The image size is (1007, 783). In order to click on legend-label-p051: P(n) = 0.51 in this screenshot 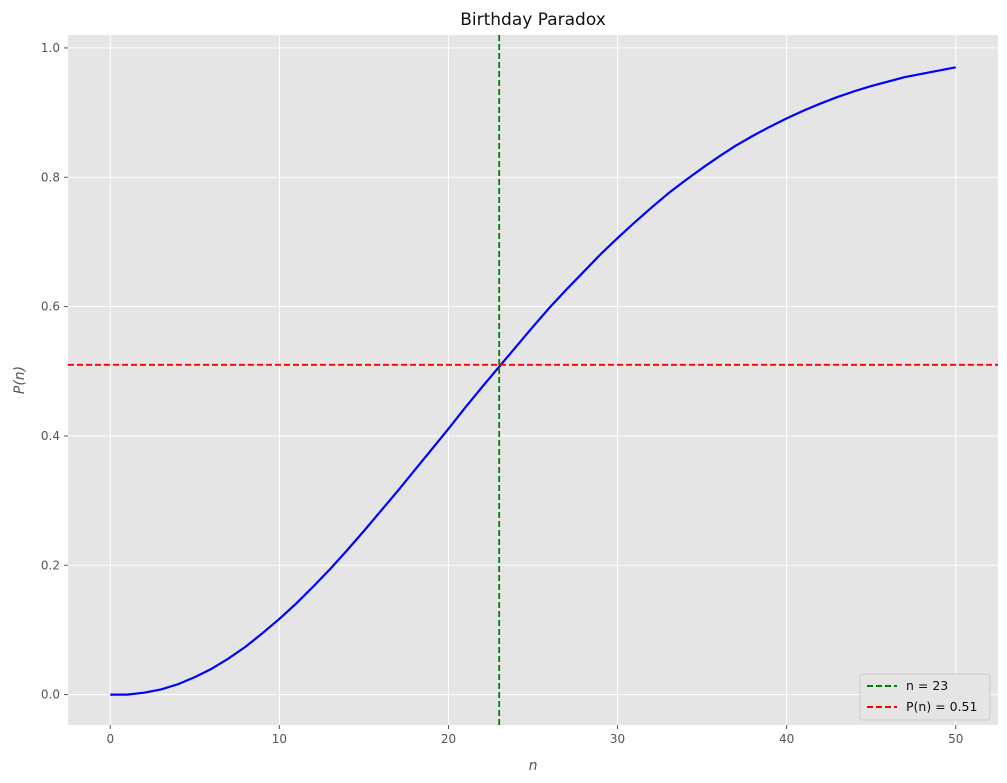, I will do `click(941, 706)`.